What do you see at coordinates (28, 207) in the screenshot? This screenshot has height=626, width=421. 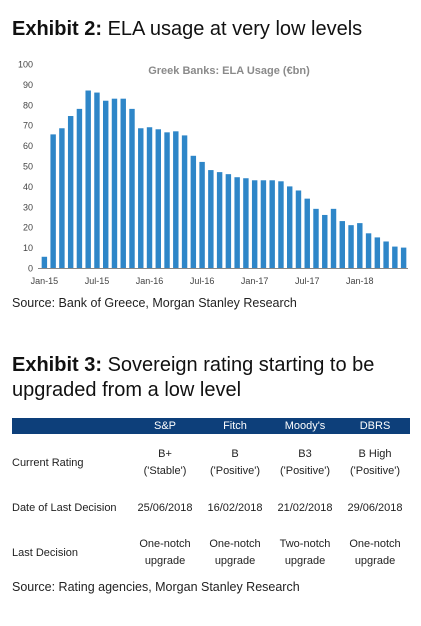 I see `y-tick-label: 30` at bounding box center [28, 207].